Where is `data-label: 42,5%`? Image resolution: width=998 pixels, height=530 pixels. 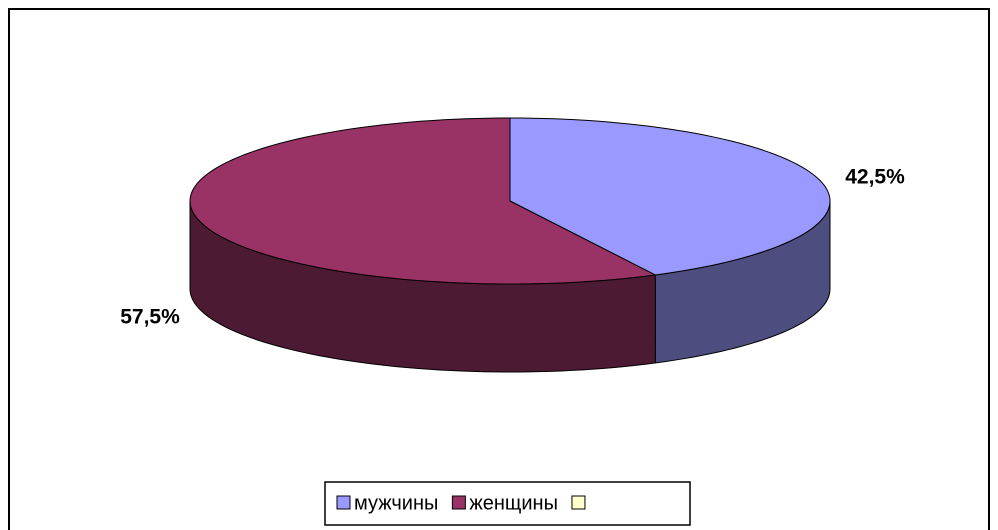
data-label: 42,5% is located at coordinates (875, 177).